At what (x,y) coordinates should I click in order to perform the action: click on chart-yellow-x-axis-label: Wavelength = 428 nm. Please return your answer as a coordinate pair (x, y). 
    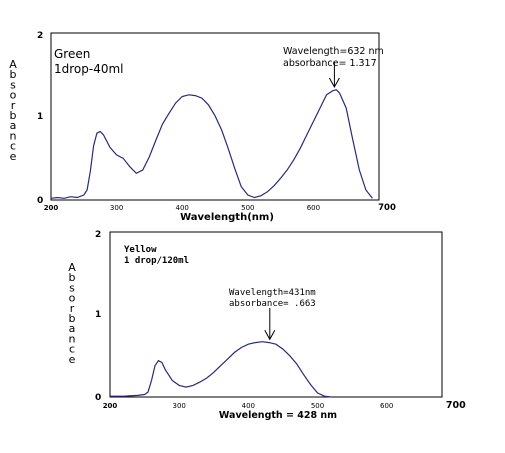
    Looking at the image, I should click on (278, 415).